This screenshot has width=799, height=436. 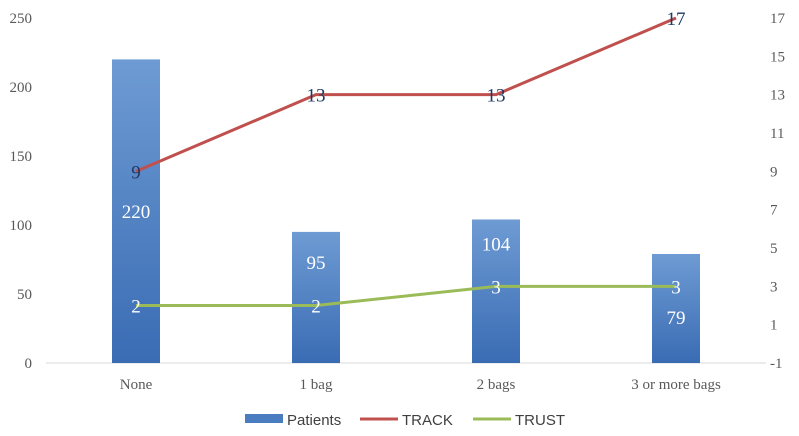 What do you see at coordinates (496, 385) in the screenshot?
I see `category-label: 2 bags` at bounding box center [496, 385].